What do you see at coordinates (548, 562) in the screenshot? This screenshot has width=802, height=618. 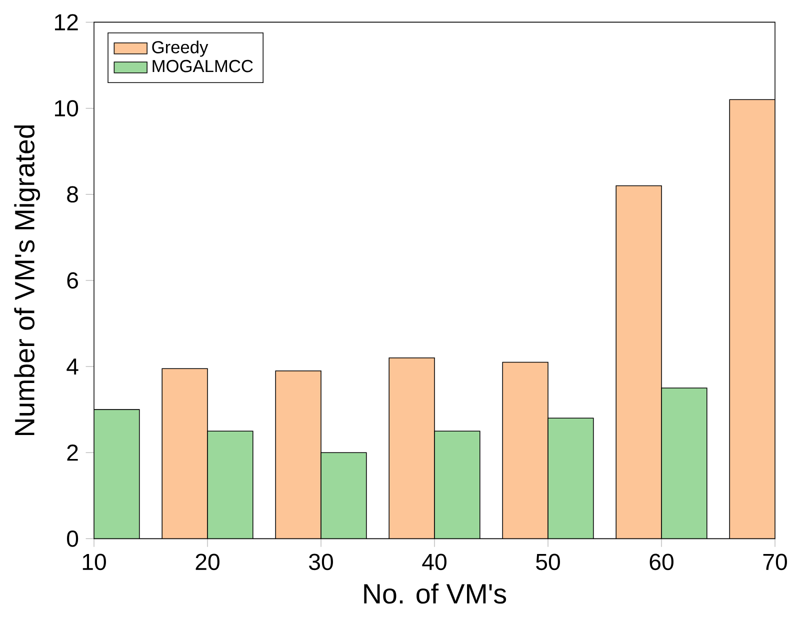 I see `x-tick-label: 50` at bounding box center [548, 562].